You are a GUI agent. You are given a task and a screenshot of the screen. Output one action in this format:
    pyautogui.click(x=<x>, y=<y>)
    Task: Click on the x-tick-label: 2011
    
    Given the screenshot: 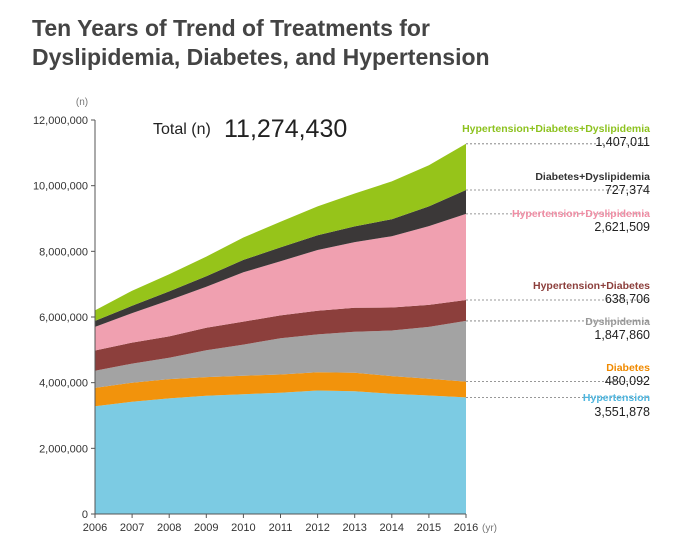 What is the action you would take?
    pyautogui.click(x=281, y=528)
    